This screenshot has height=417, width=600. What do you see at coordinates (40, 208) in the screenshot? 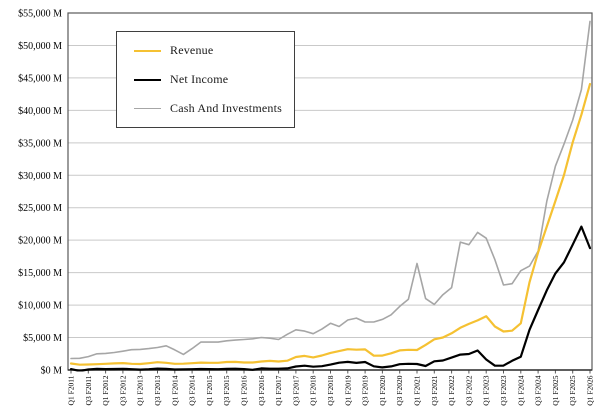
I see `y-axis-tick-label: $25,000 M` at bounding box center [40, 208].